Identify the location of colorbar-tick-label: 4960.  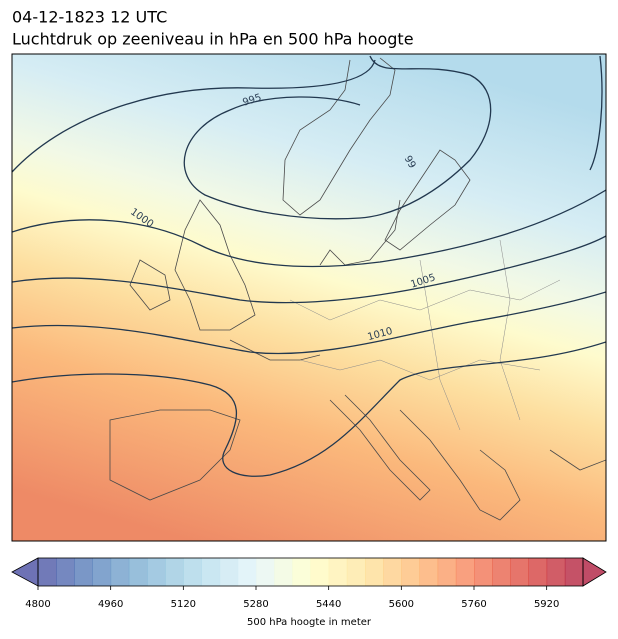
(110, 604).